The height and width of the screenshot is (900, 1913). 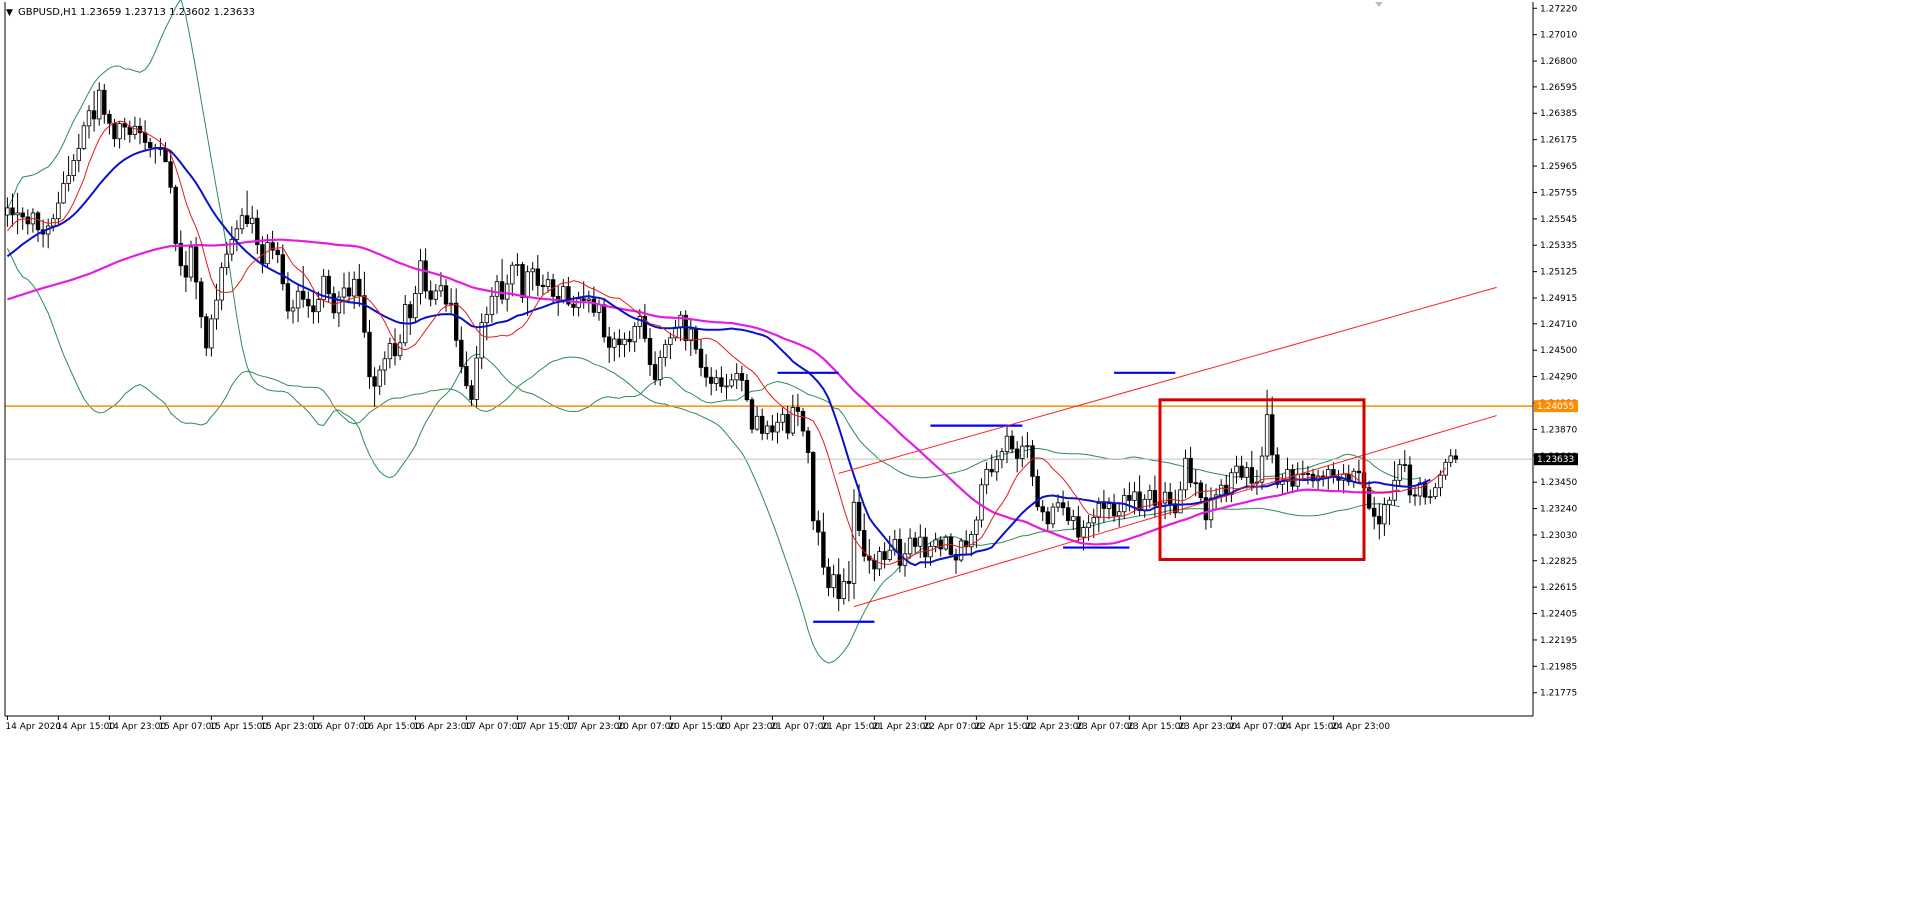 What do you see at coordinates (1262, 479) in the screenshot?
I see `highlight-box` at bounding box center [1262, 479].